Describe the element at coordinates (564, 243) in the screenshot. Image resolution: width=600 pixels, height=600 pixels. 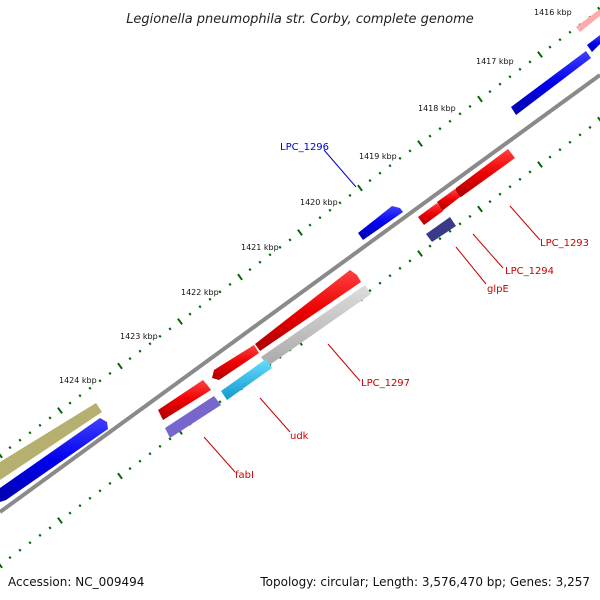
I see `gene-label-lpc-1293: LPC_1293` at that location.